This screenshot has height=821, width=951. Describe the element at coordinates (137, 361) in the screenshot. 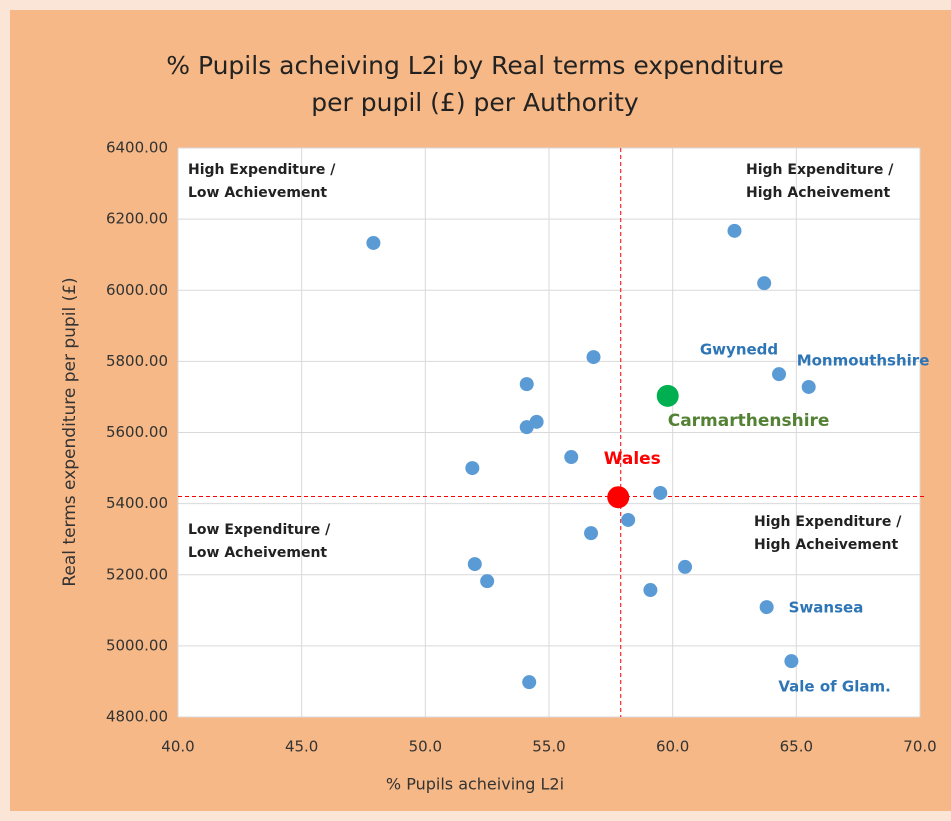

I see `y-tick-label: 5800.00` at that location.